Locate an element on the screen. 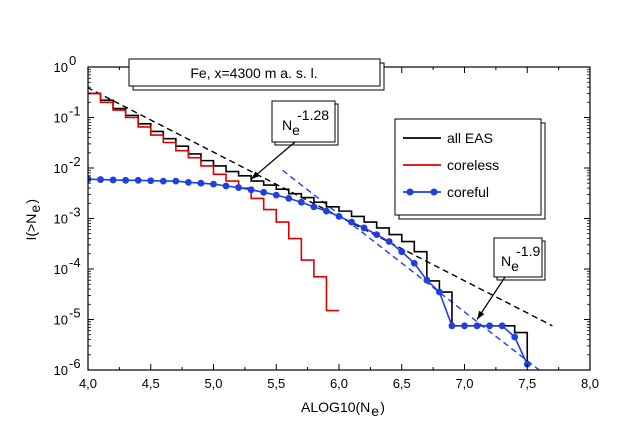  x-tick-label: 4,5 is located at coordinates (151, 383).